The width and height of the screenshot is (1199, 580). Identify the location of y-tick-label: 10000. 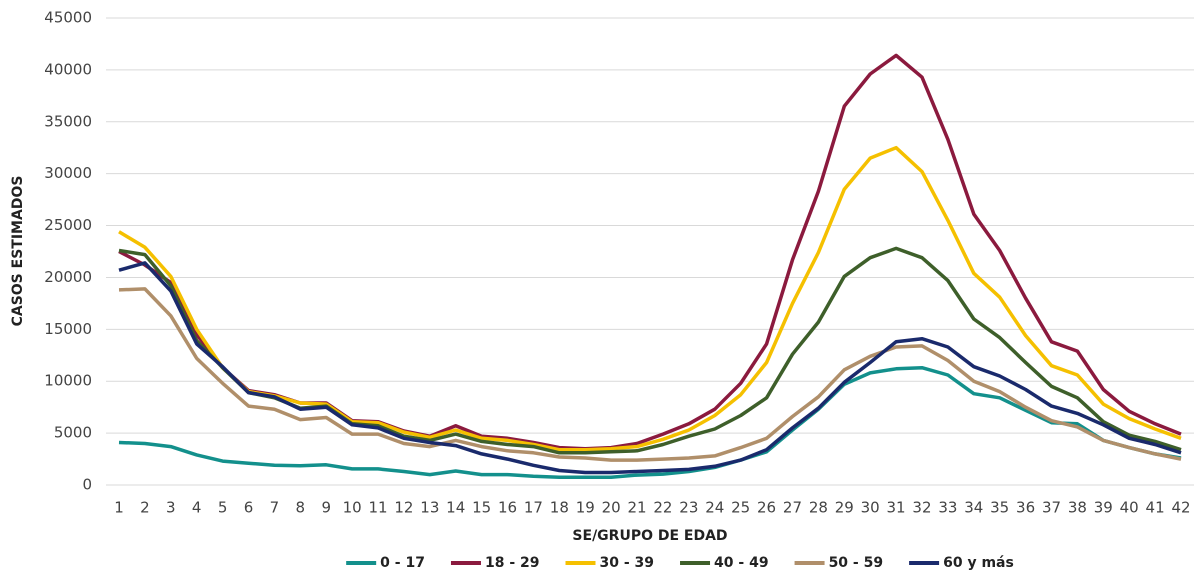
(68, 381).